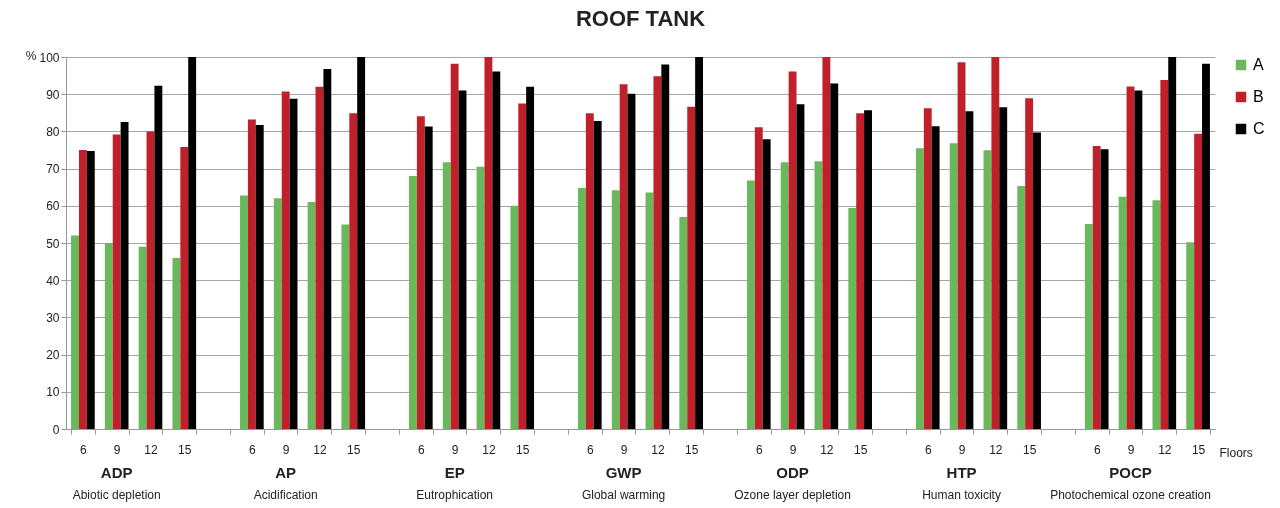 The image size is (1280, 508). I want to click on text: ADP, so click(116, 472).